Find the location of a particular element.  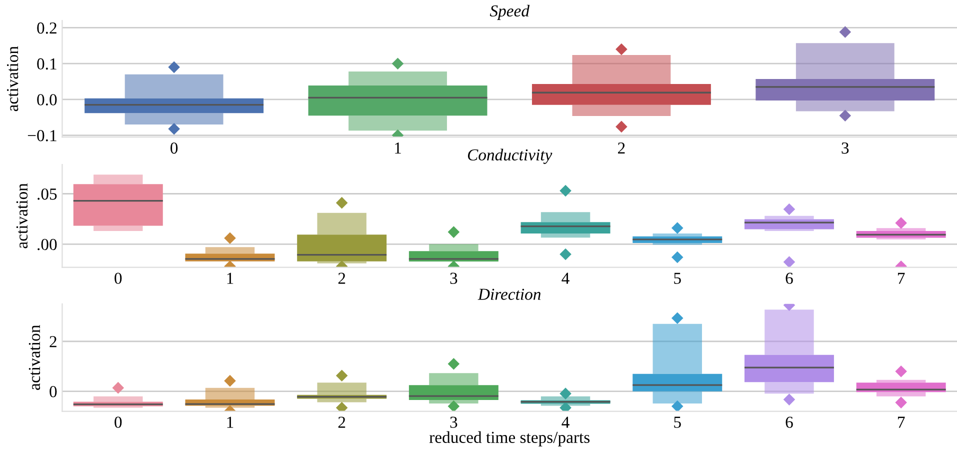

y-tick-label: .00 is located at coordinates (47, 244).